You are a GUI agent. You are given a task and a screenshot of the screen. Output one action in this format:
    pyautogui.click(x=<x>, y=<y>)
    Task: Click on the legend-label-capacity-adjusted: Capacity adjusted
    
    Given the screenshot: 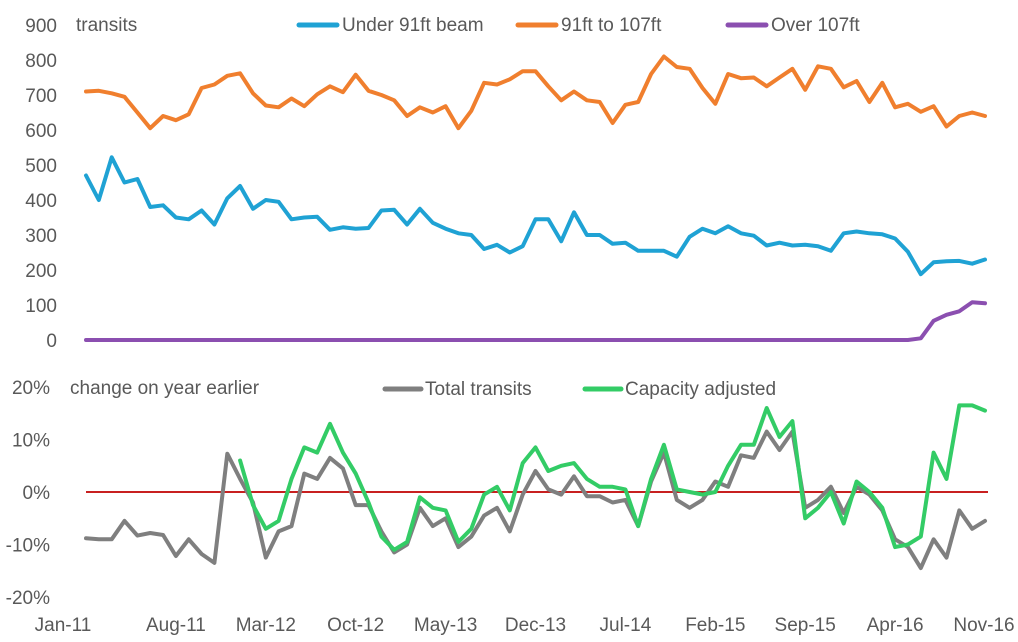 What is the action you would take?
    pyautogui.click(x=700, y=389)
    